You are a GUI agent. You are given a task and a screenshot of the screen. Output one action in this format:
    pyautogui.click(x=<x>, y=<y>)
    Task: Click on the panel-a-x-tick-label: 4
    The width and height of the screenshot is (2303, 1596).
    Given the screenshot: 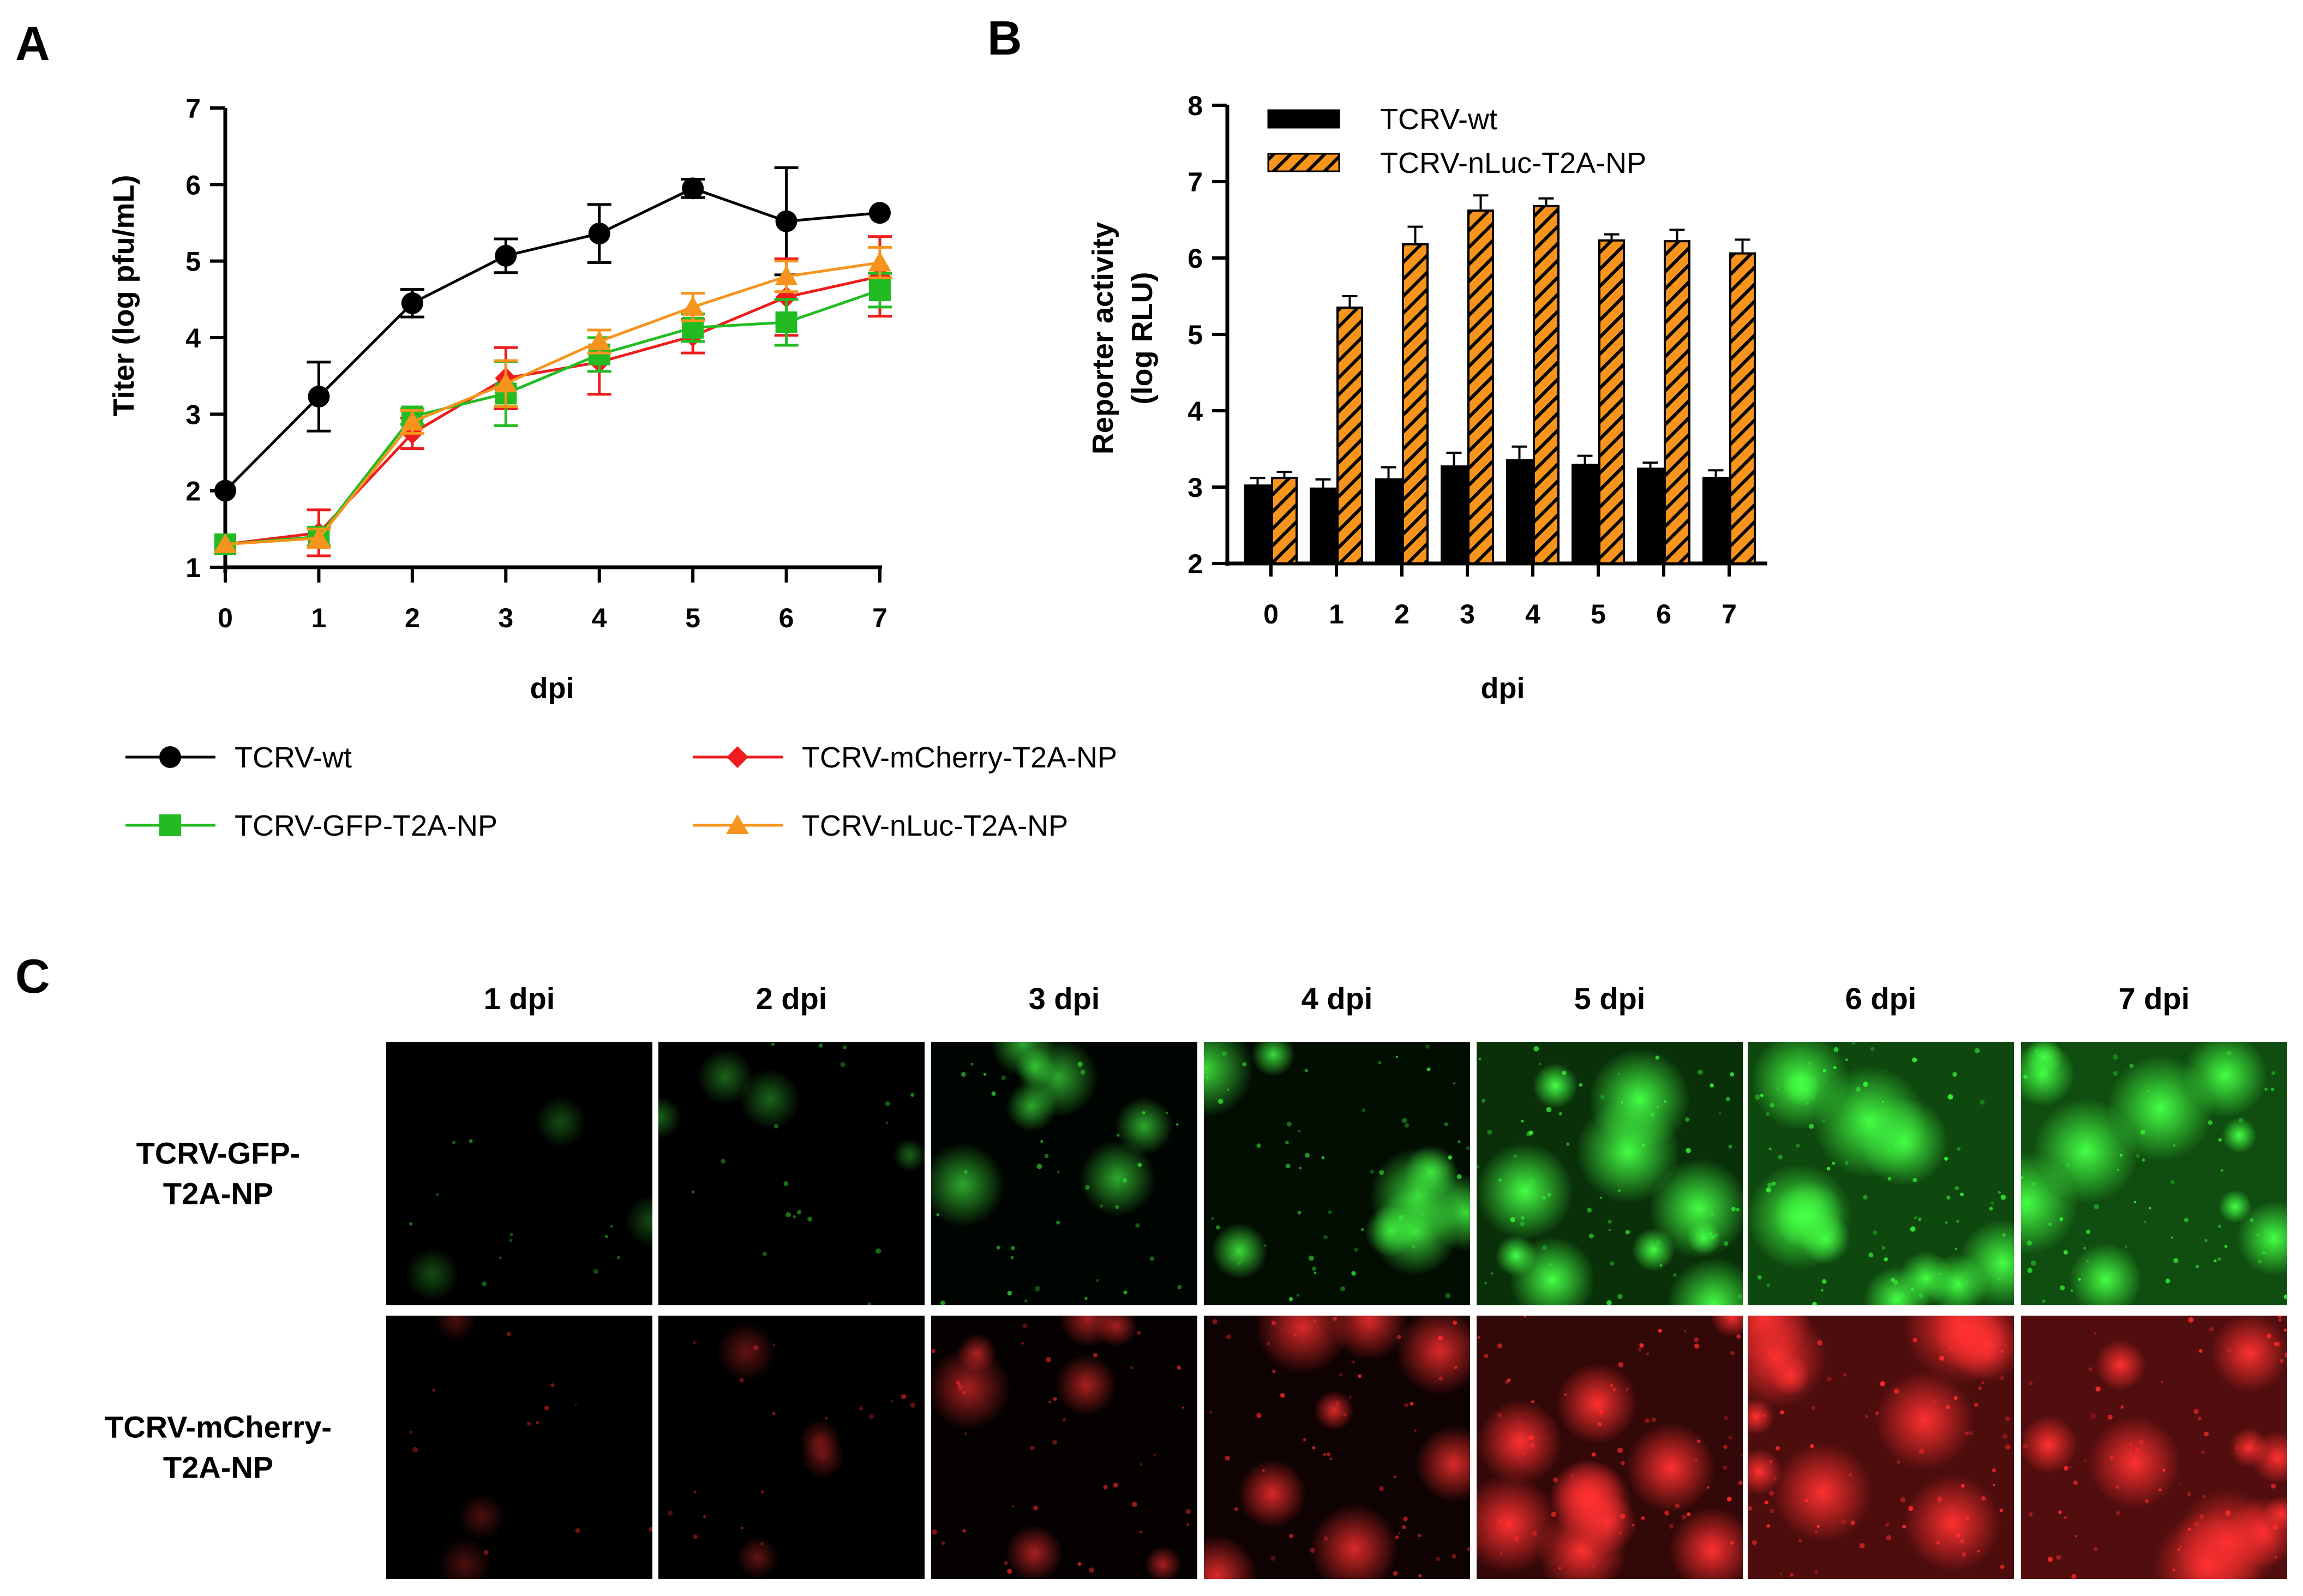 What is the action you would take?
    pyautogui.click(x=599, y=618)
    